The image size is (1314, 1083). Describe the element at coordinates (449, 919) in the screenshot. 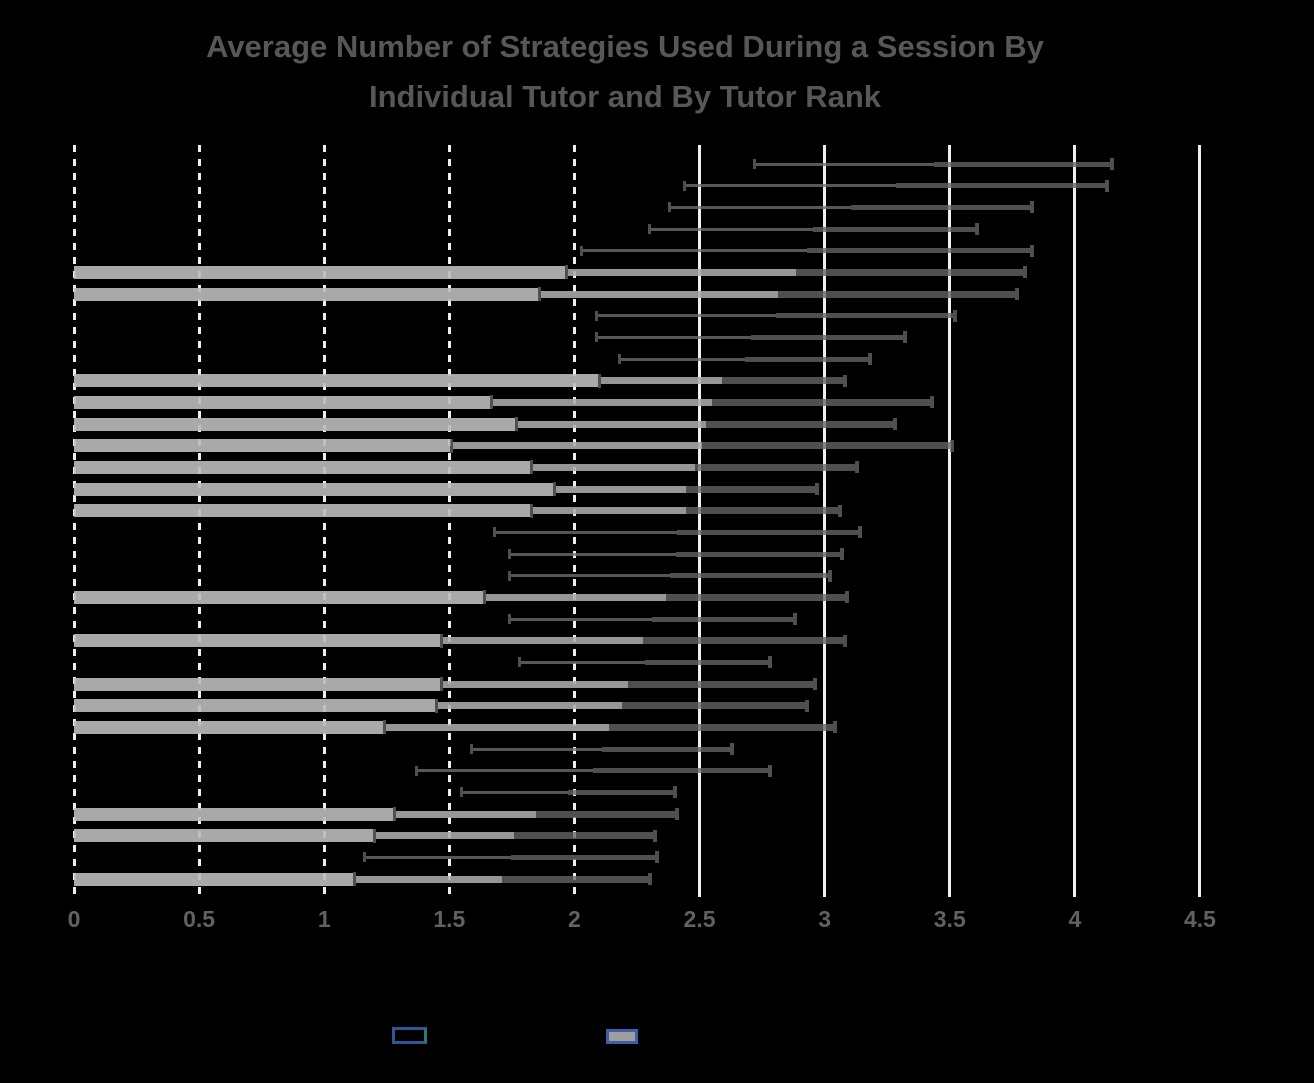

I see `x-tick-label: 1.5` at that location.